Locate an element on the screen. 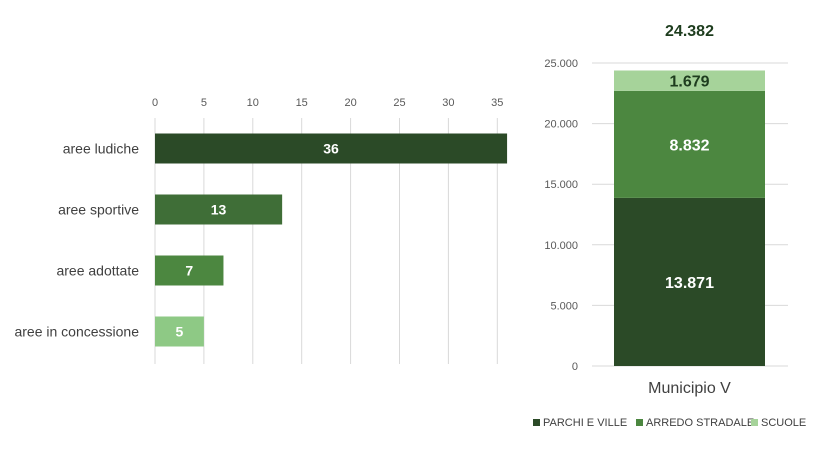  bar-aree-sportive is located at coordinates (219, 209).